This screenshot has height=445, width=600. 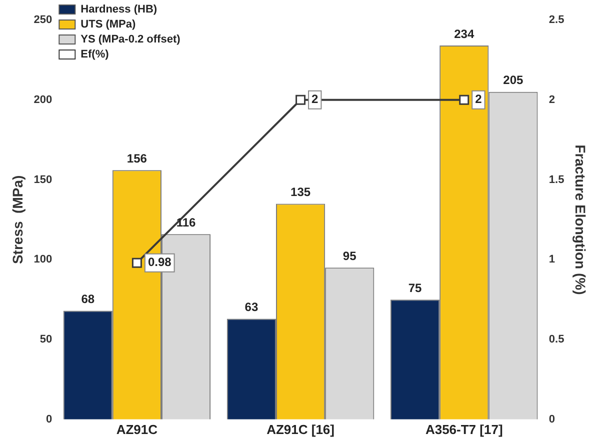 What do you see at coordinates (17, 219) in the screenshot?
I see `y-axis-title: Stress (MPa)` at bounding box center [17, 219].